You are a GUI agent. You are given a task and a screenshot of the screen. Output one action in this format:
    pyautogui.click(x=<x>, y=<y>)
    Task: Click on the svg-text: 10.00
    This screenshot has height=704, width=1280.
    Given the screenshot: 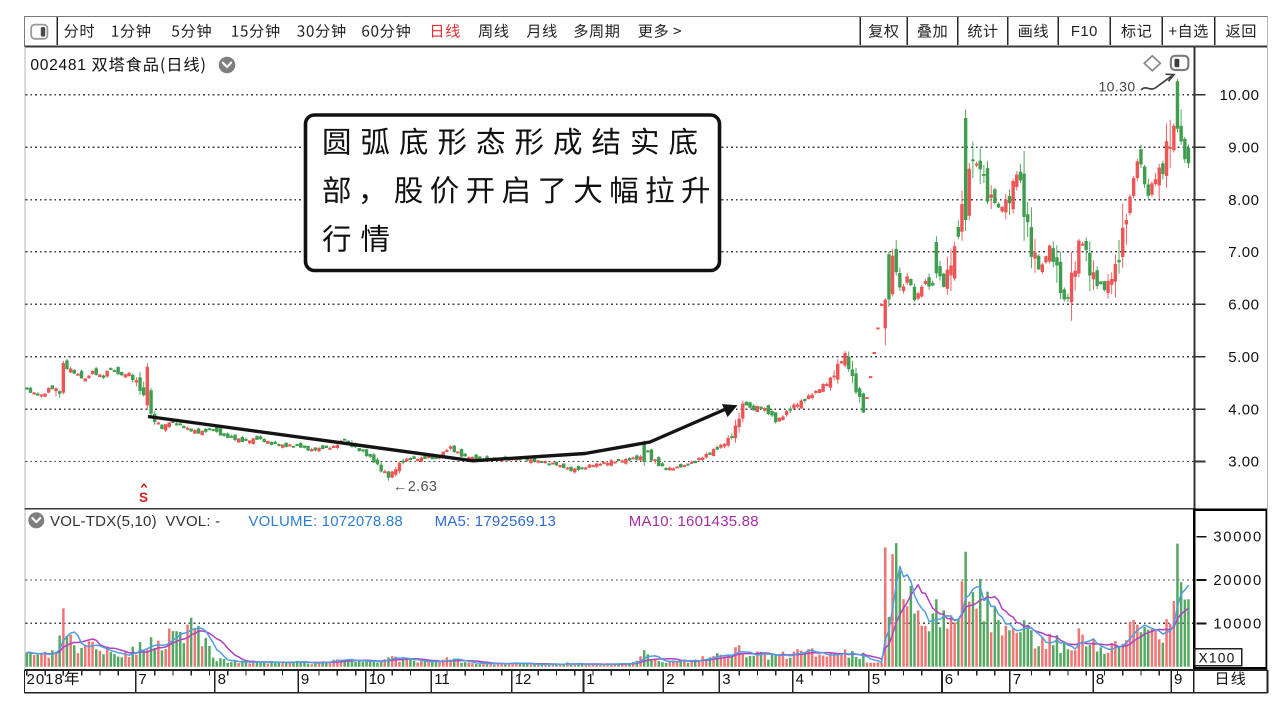 What is the action you would take?
    pyautogui.click(x=1239, y=95)
    